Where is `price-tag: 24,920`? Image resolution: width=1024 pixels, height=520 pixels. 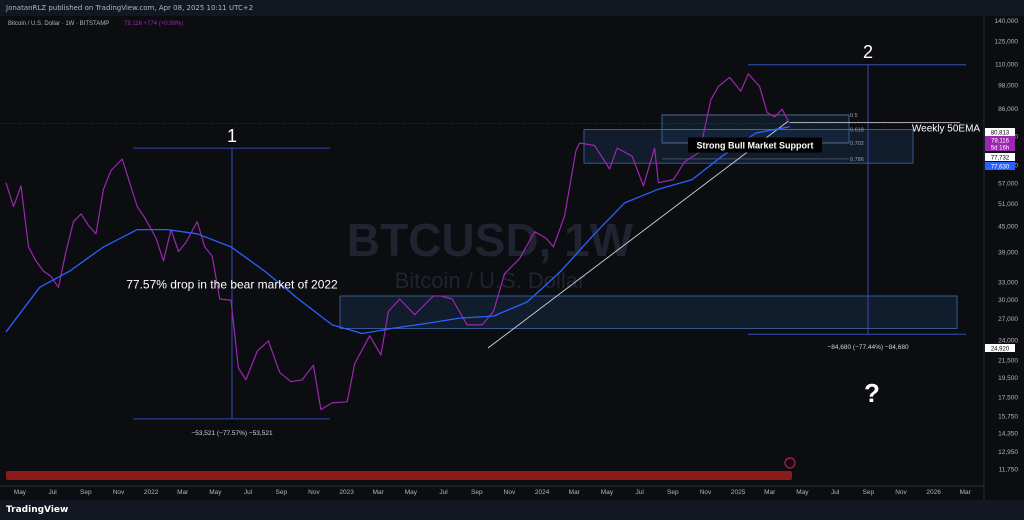
price-tag: 24,920 is located at coordinates (1000, 350).